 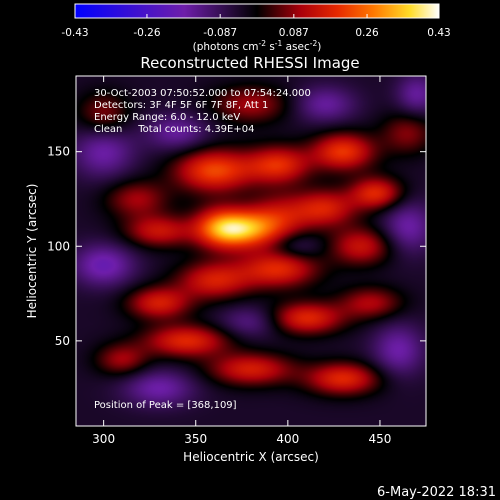 What do you see at coordinates (438, 33) in the screenshot?
I see `colorbar-tick-label: 0.43` at bounding box center [438, 33].